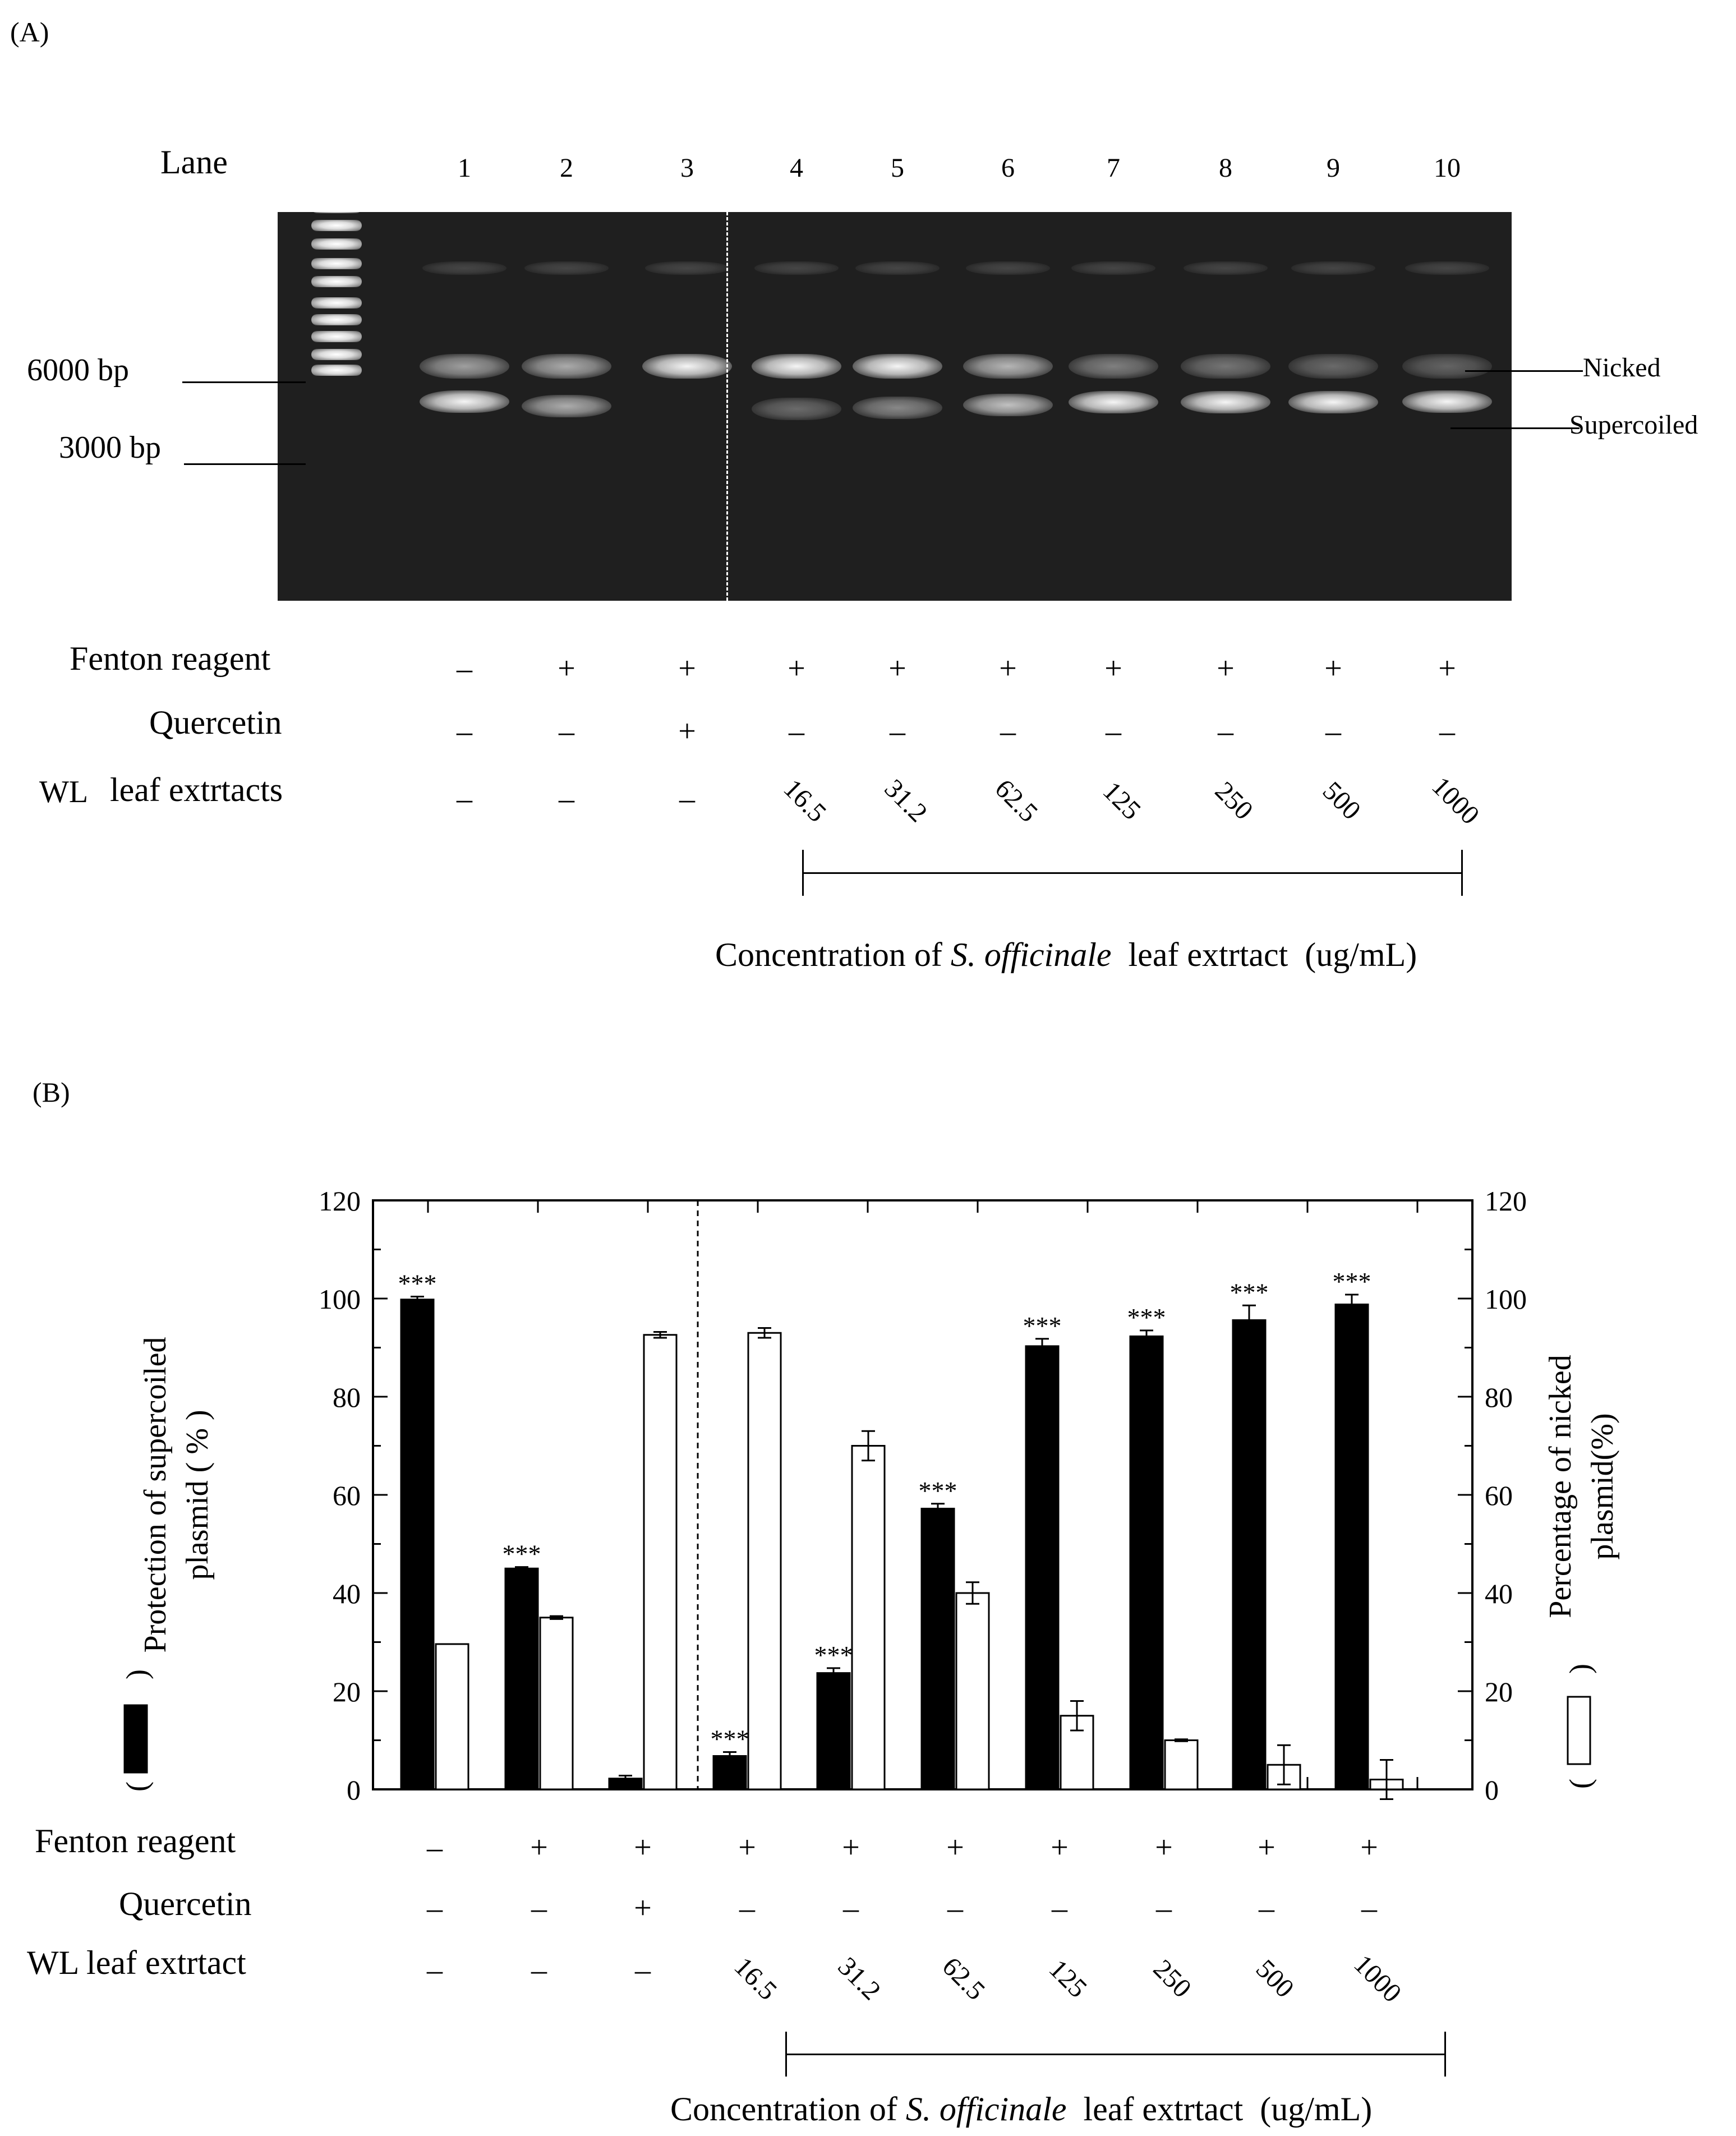 The image size is (1736, 2136). I want to click on a-wl-value: 31.2, so click(905, 801).